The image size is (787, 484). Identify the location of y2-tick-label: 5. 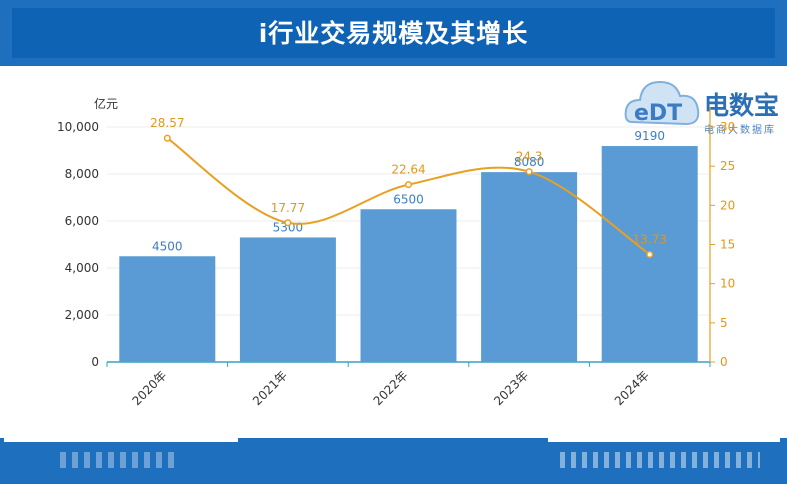
(724, 323).